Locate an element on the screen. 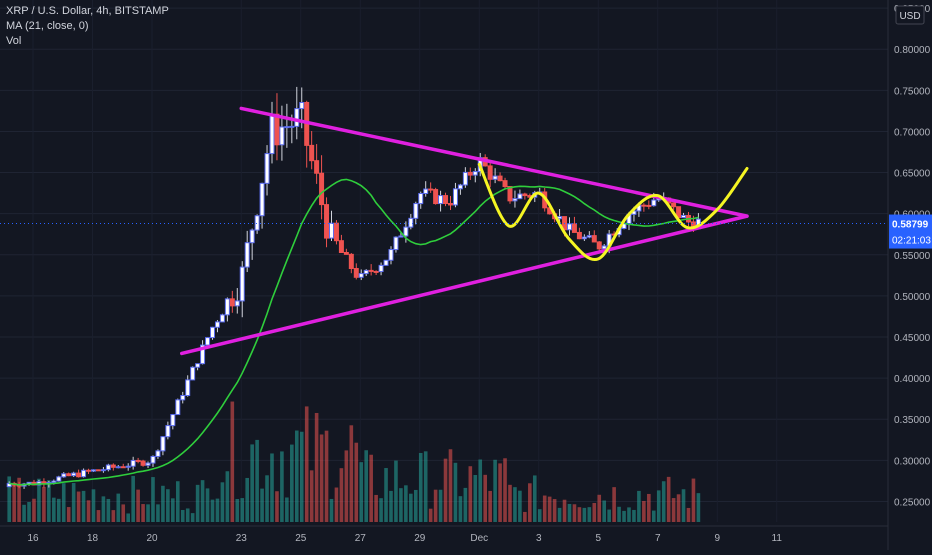 The image size is (932, 555). time-tick-label: 9 is located at coordinates (717, 538).